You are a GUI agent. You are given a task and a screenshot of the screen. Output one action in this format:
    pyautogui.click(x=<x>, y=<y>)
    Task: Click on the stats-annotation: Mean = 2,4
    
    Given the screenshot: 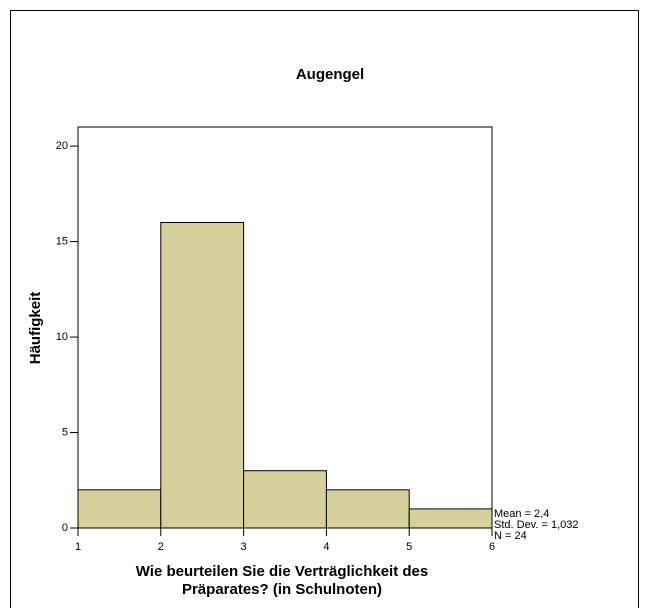 What is the action you would take?
    pyautogui.click(x=521, y=514)
    